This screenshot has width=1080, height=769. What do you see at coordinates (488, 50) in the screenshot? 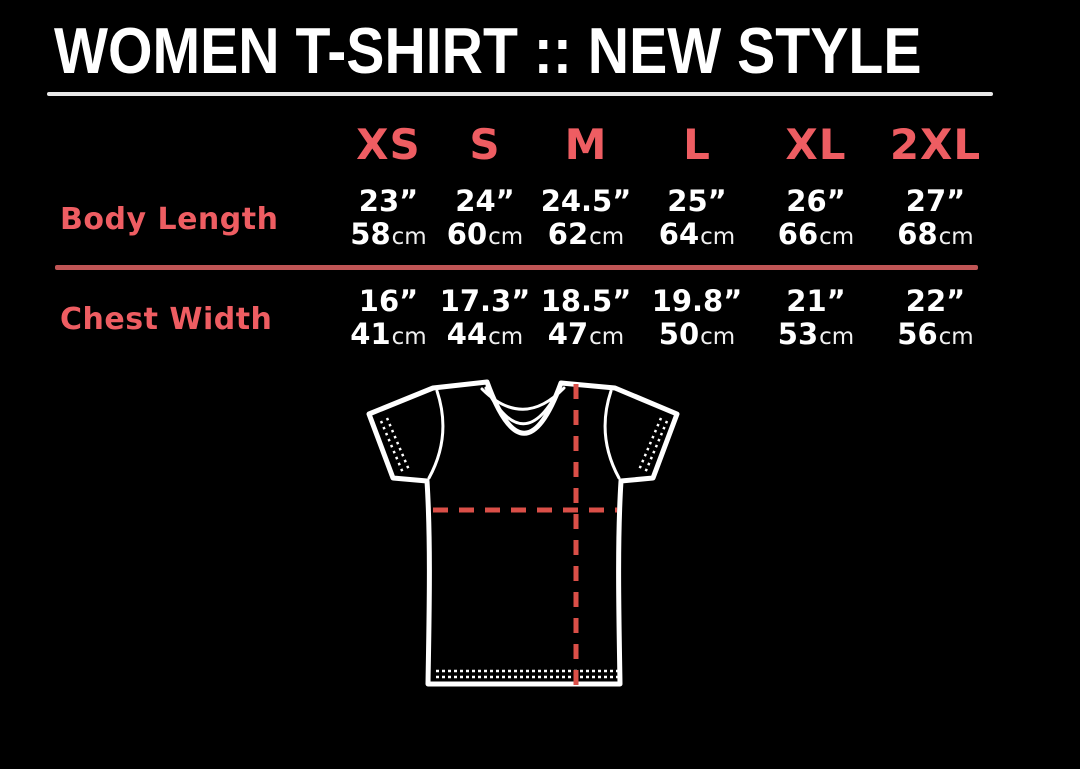
I see `page-title: WOMEN T-SHIRT :: NEW STYLE` at bounding box center [488, 50].